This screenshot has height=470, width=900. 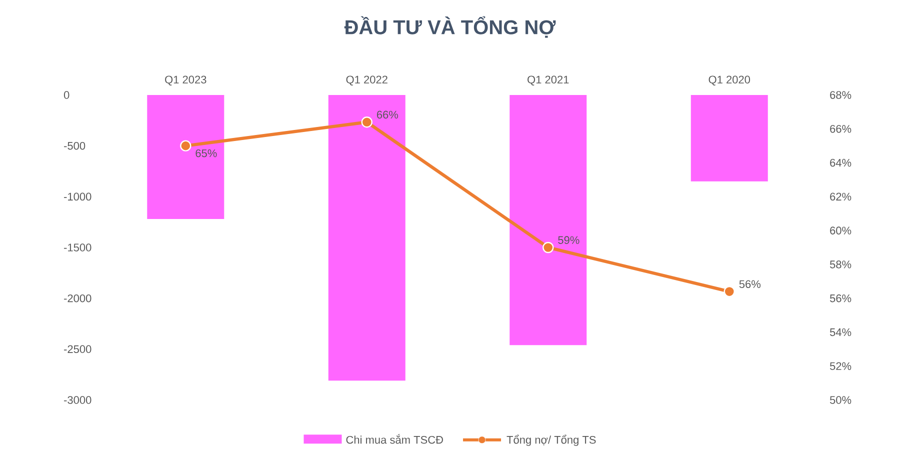 What do you see at coordinates (185, 81) in the screenshot?
I see `x-tick-label: Q1 2023` at bounding box center [185, 81].